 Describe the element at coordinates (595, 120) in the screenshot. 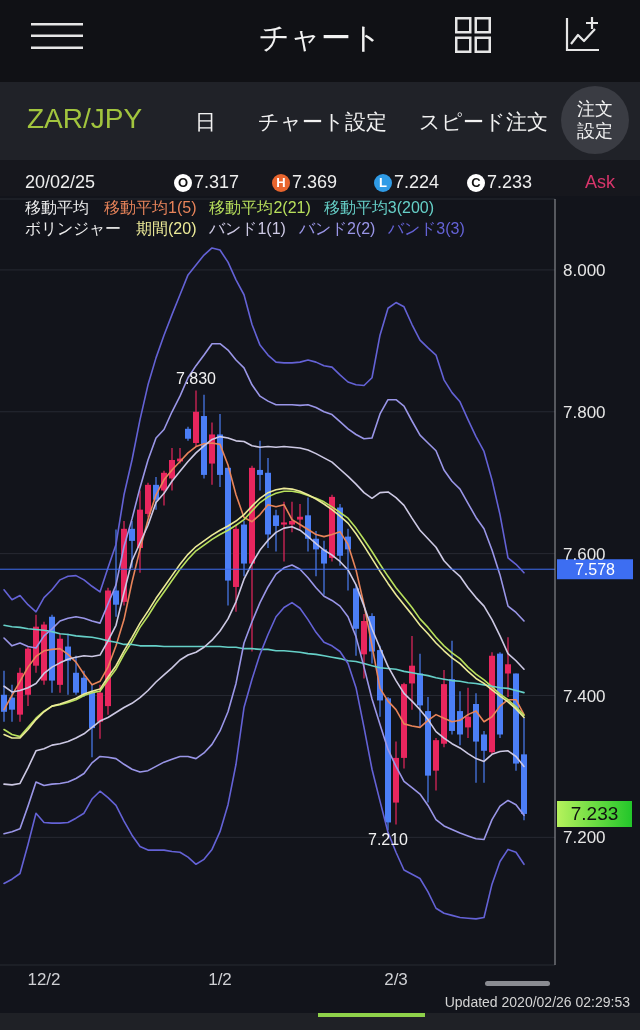

I see `text: 注文設定` at that location.